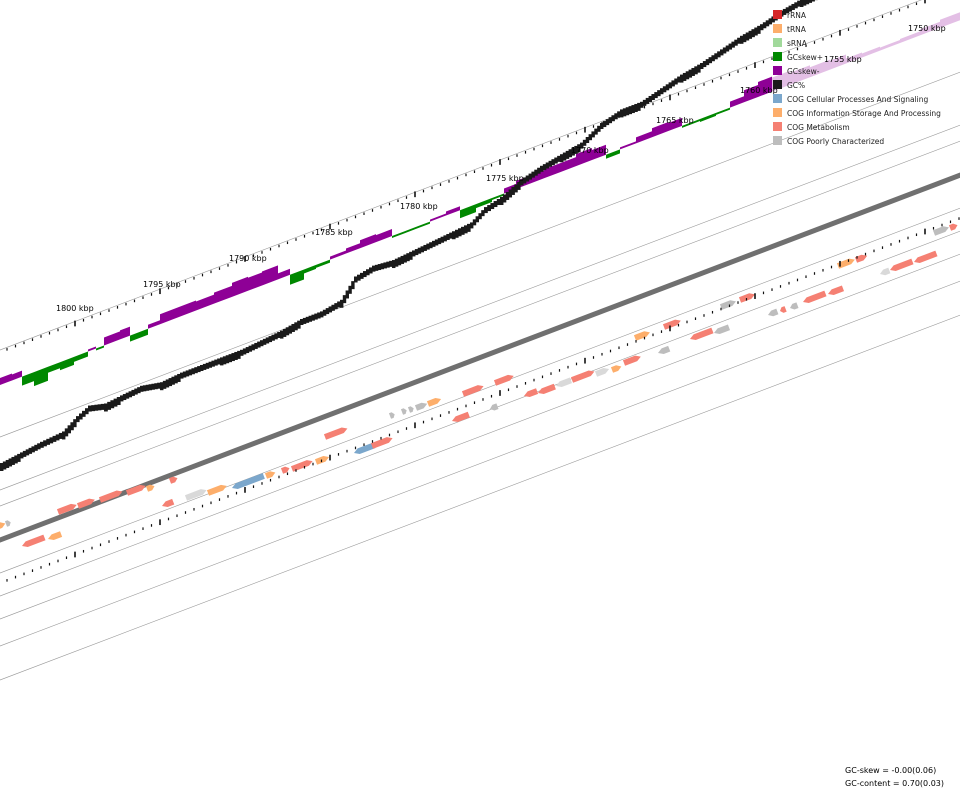 This screenshot has height=800, width=960. I want to click on gc-skew-stat: GC-skew = -0.00(0.06), so click(891, 770).